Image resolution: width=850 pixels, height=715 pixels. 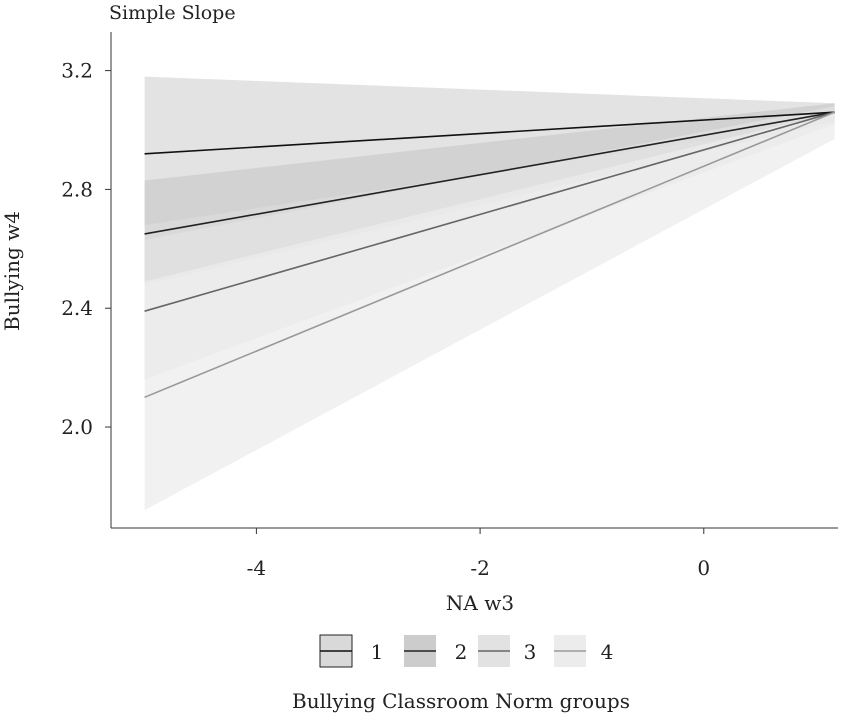 What do you see at coordinates (77, 189) in the screenshot?
I see `y-tick-label: 2.8` at bounding box center [77, 189].